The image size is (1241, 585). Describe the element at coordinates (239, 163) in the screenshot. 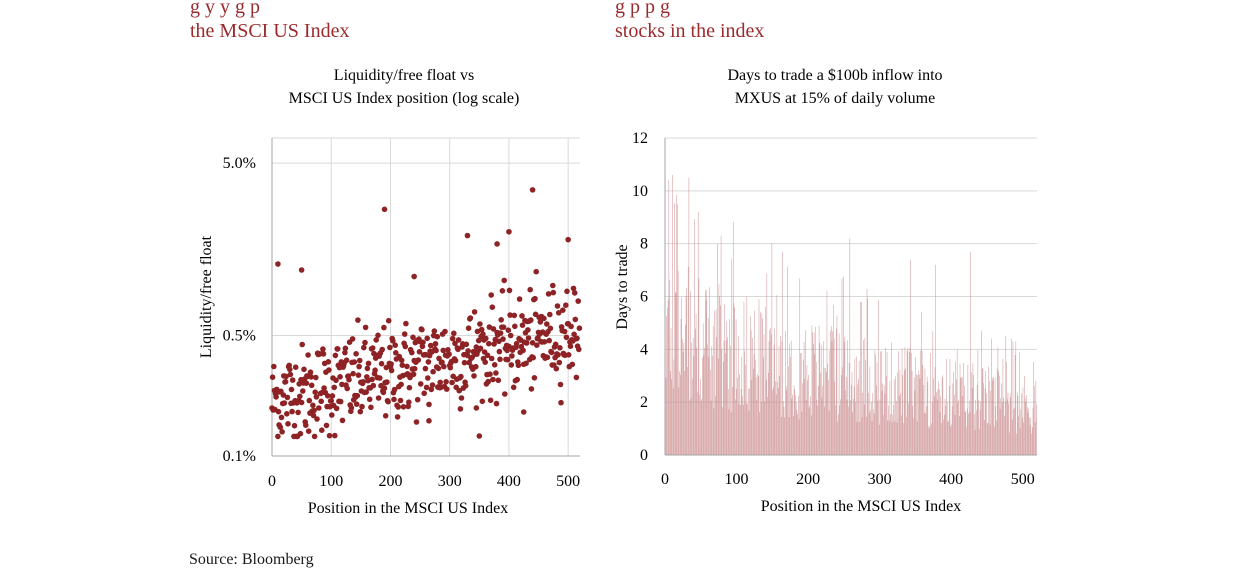

I see `scatter-y-tick-label: 5.0%` at that location.